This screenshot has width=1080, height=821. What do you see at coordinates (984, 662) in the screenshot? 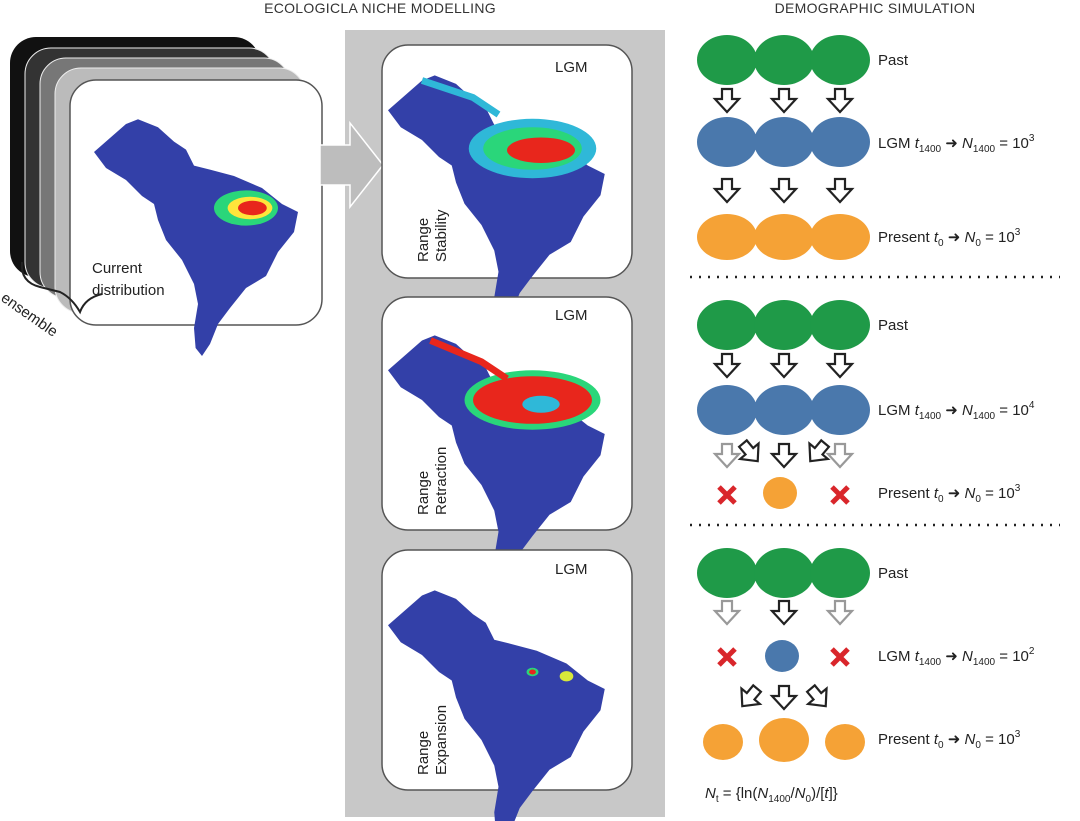
I see `nsub-text: 1400` at bounding box center [984, 662].